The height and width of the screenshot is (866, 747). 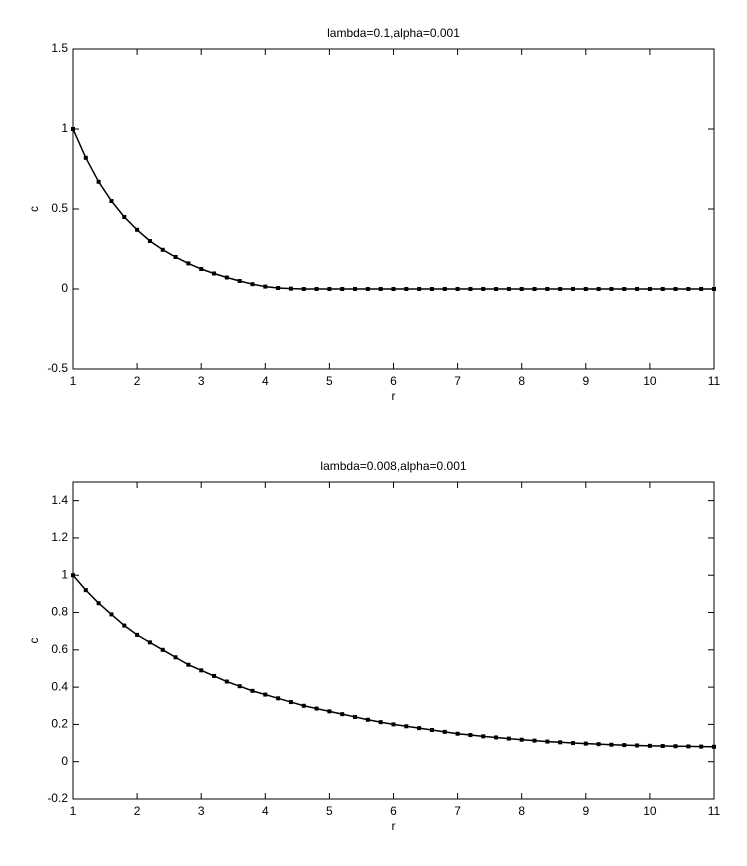 What do you see at coordinates (34, 641) in the screenshot?
I see `y-axis-label: c` at bounding box center [34, 641].